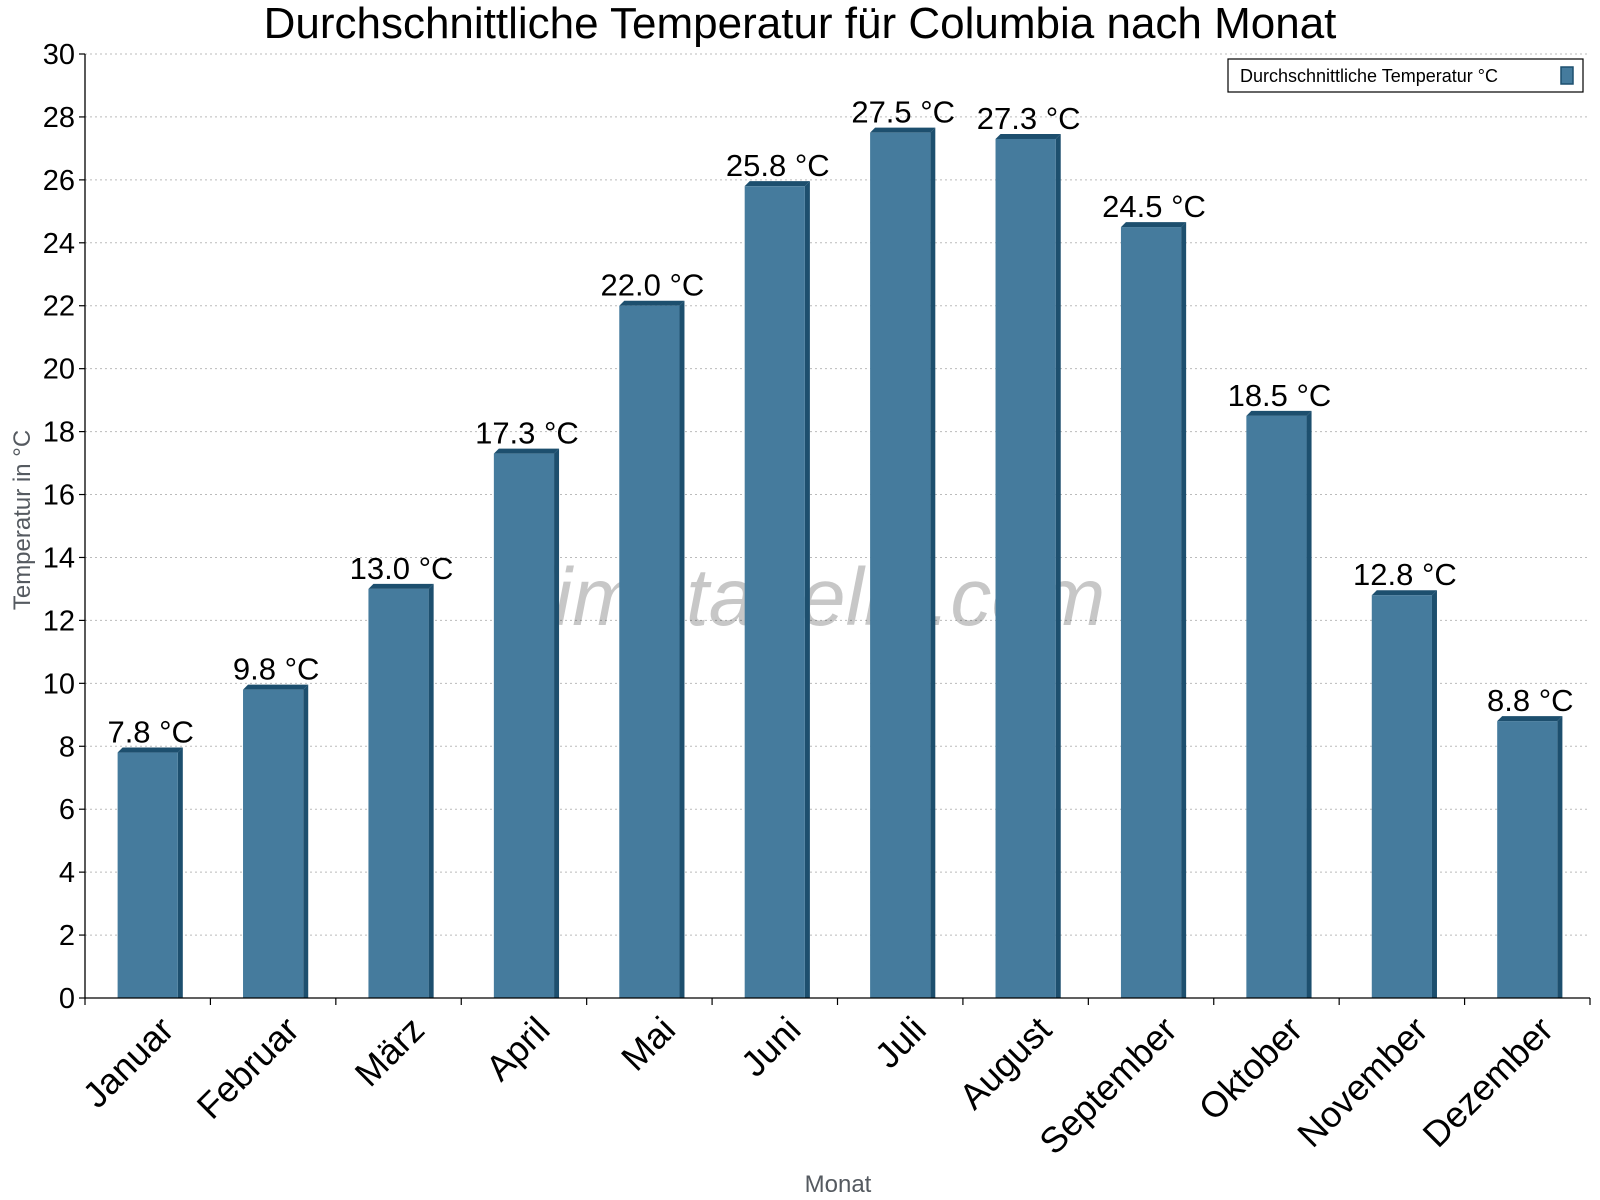 Image resolution: width=1600 pixels, height=1200 pixels. I want to click on data-label: 27.3 °C, so click(1029, 118).